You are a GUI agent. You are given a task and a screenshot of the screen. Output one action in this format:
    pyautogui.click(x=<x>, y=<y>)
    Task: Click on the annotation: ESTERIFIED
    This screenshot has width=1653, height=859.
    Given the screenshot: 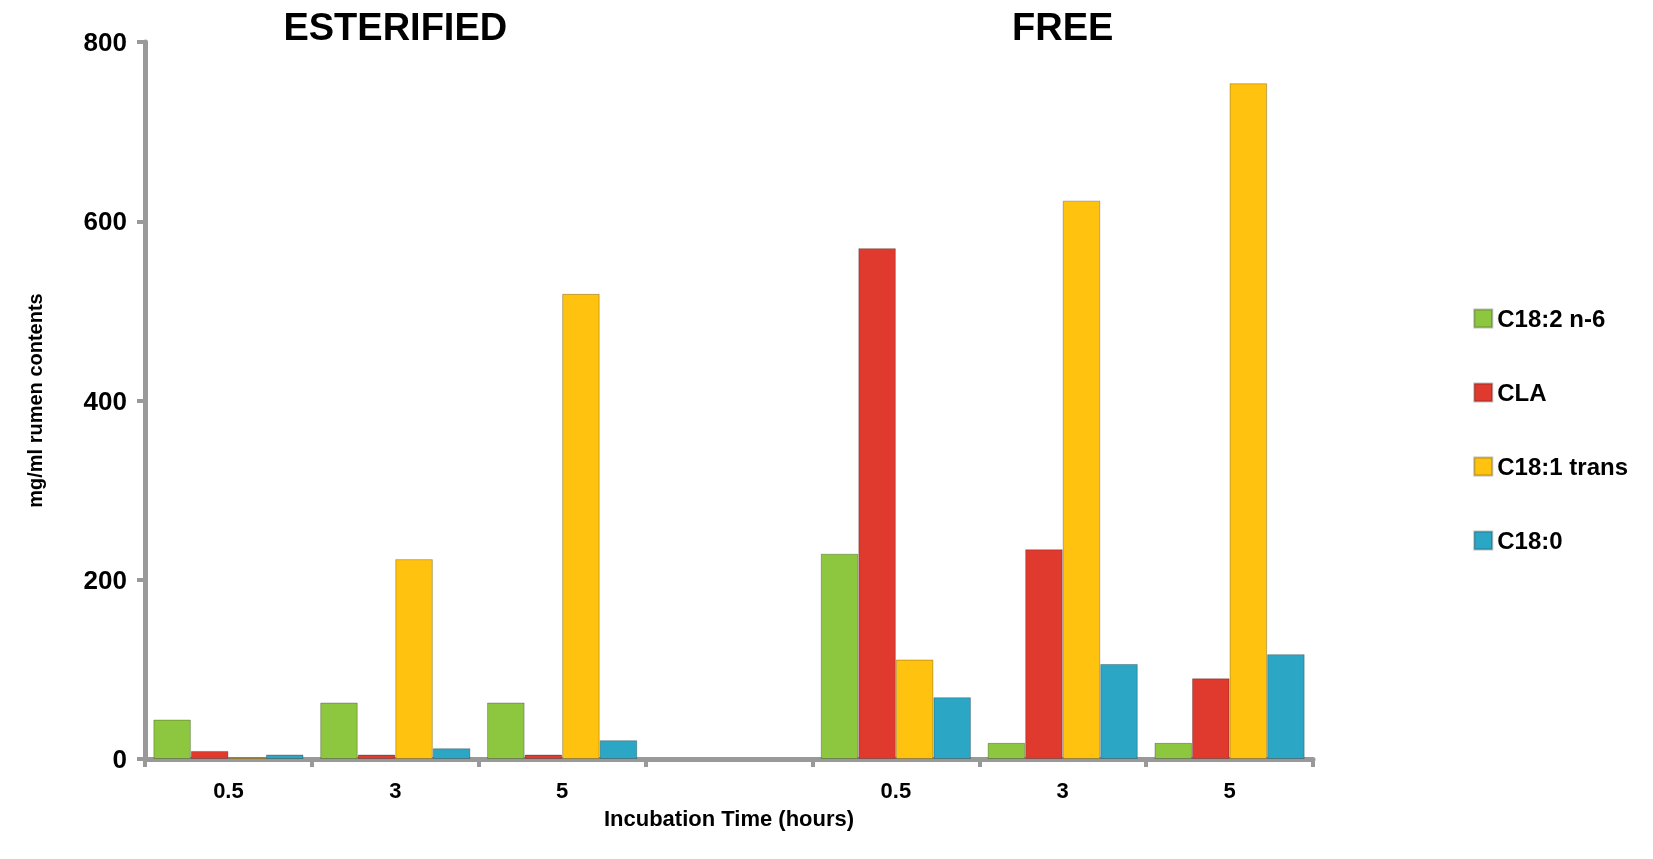 What is the action you would take?
    pyautogui.click(x=395, y=27)
    